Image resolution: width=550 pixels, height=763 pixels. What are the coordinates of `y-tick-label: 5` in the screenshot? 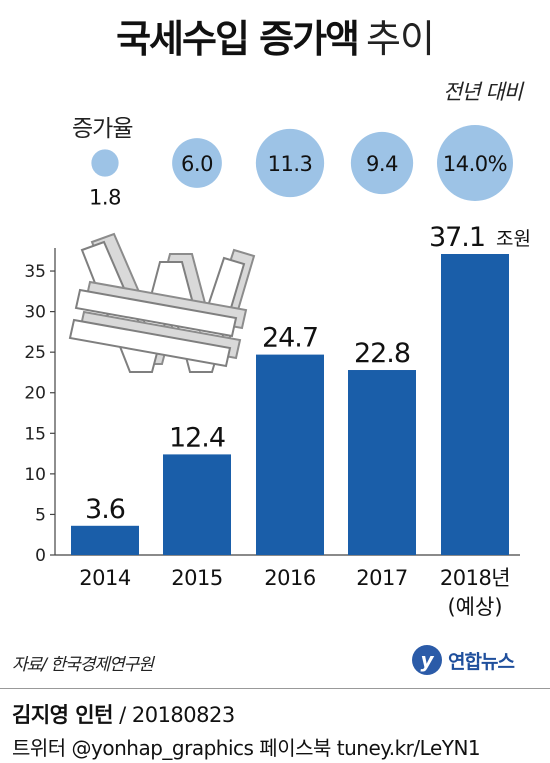 It's located at (40, 515).